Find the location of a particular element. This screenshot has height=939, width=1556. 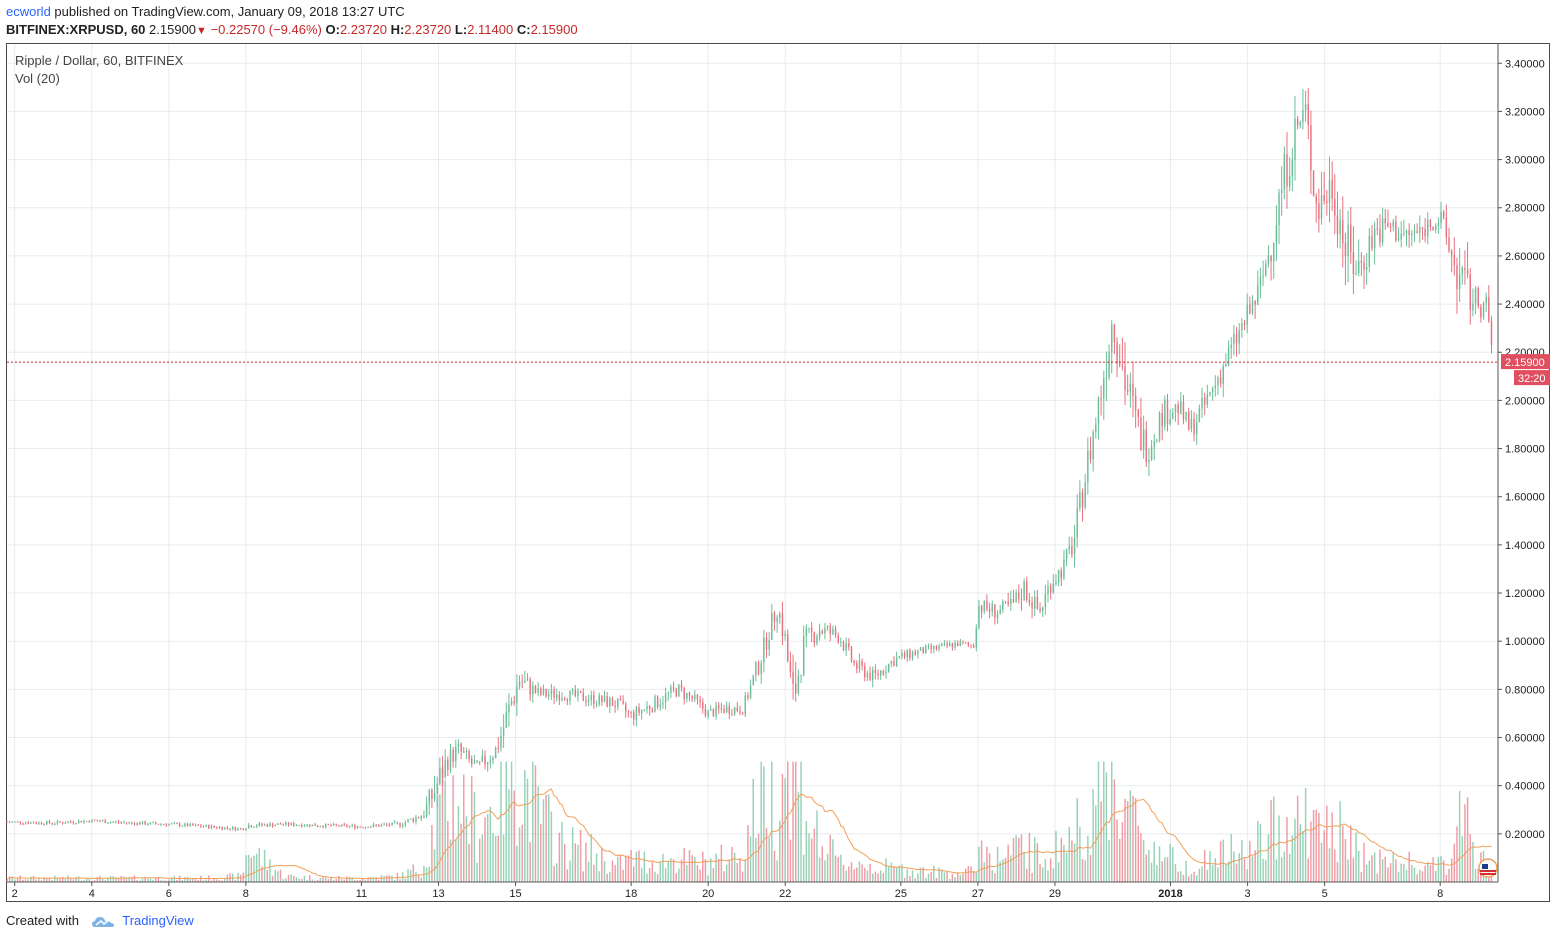

countdown-label-bg is located at coordinates (1532, 378).